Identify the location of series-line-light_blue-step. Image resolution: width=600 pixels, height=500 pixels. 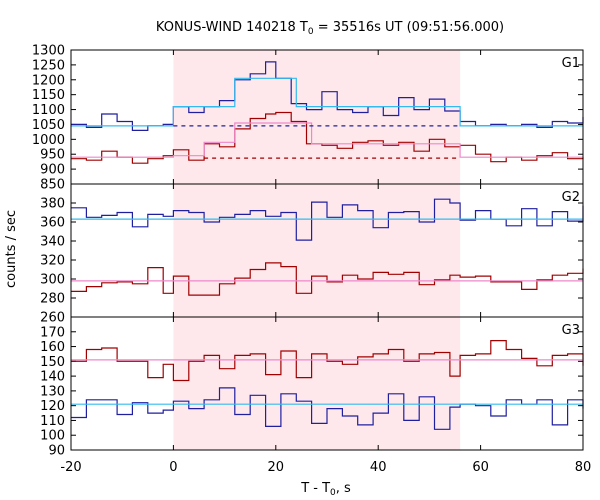
(327, 102).